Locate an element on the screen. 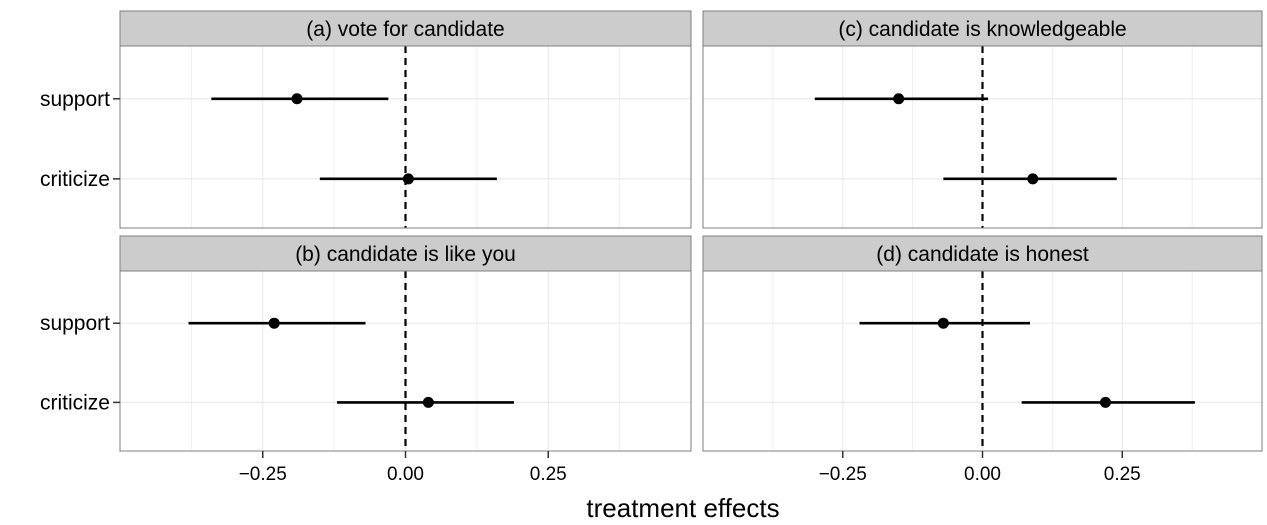 The width and height of the screenshot is (1267, 525). facet-title: (a) vote for candidate is located at coordinates (405, 29).